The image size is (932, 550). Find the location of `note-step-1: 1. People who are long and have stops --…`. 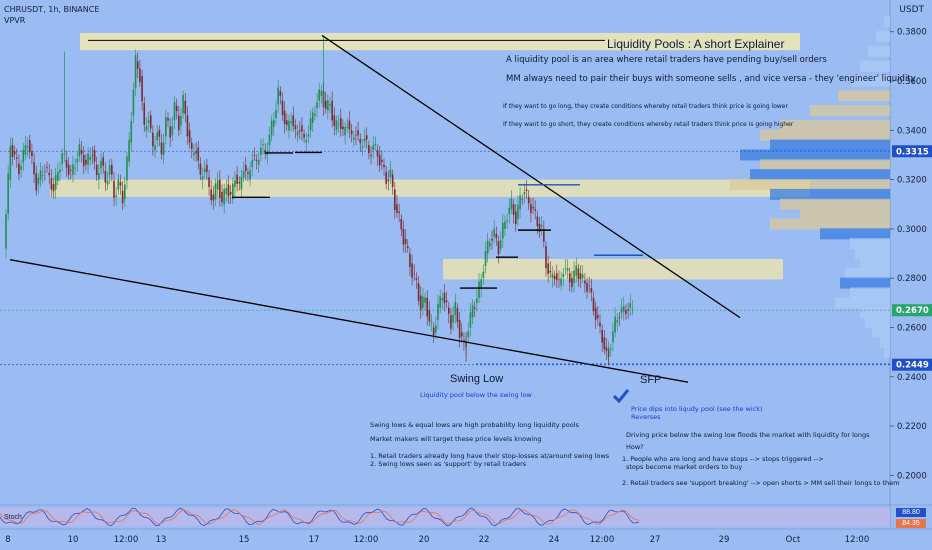

note-step-1: 1. People who are long and have stops --… is located at coordinates (723, 459).